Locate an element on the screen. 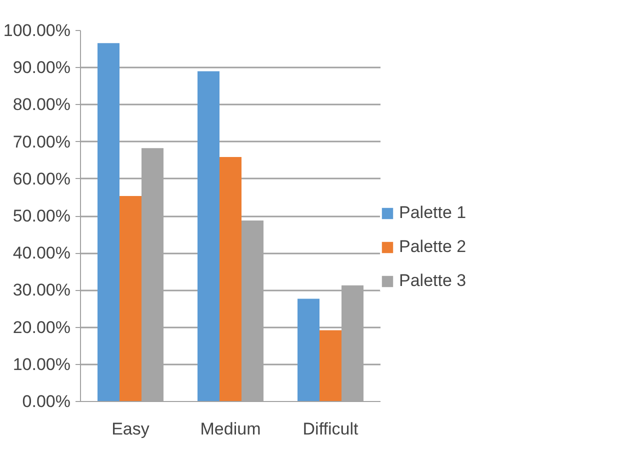 Image resolution: width=628 pixels, height=470 pixels. y-tick-label: 60.00% is located at coordinates (41, 178).